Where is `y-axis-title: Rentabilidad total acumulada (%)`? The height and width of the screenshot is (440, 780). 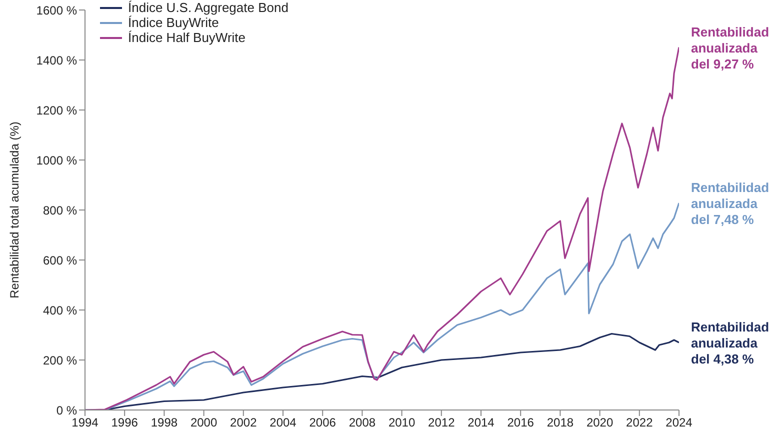
y-axis-title: Rentabilidad total acumulada (%) is located at coordinates (14, 210).